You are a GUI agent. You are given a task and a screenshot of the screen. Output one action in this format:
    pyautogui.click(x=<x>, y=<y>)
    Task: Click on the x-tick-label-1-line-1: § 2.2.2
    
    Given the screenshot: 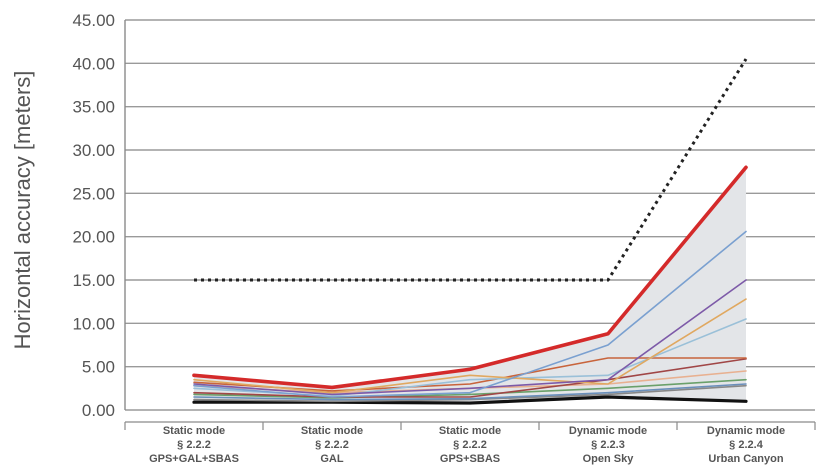 What is the action you would take?
    pyautogui.click(x=332, y=445)
    